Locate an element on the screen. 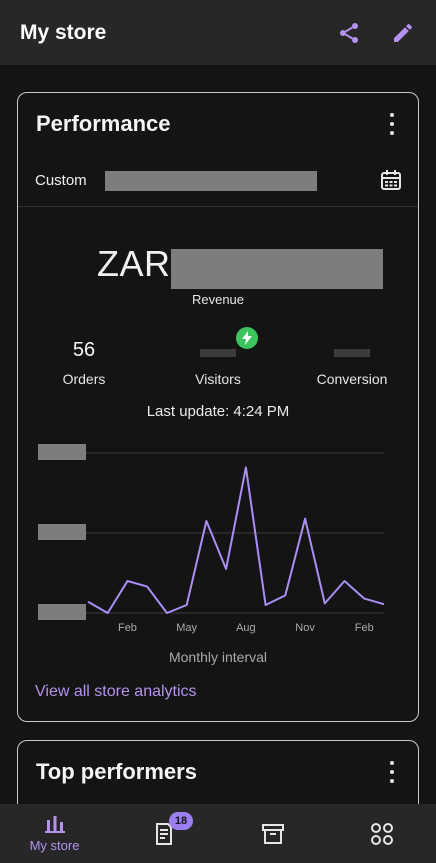  performance-title: Performance is located at coordinates (103, 123).